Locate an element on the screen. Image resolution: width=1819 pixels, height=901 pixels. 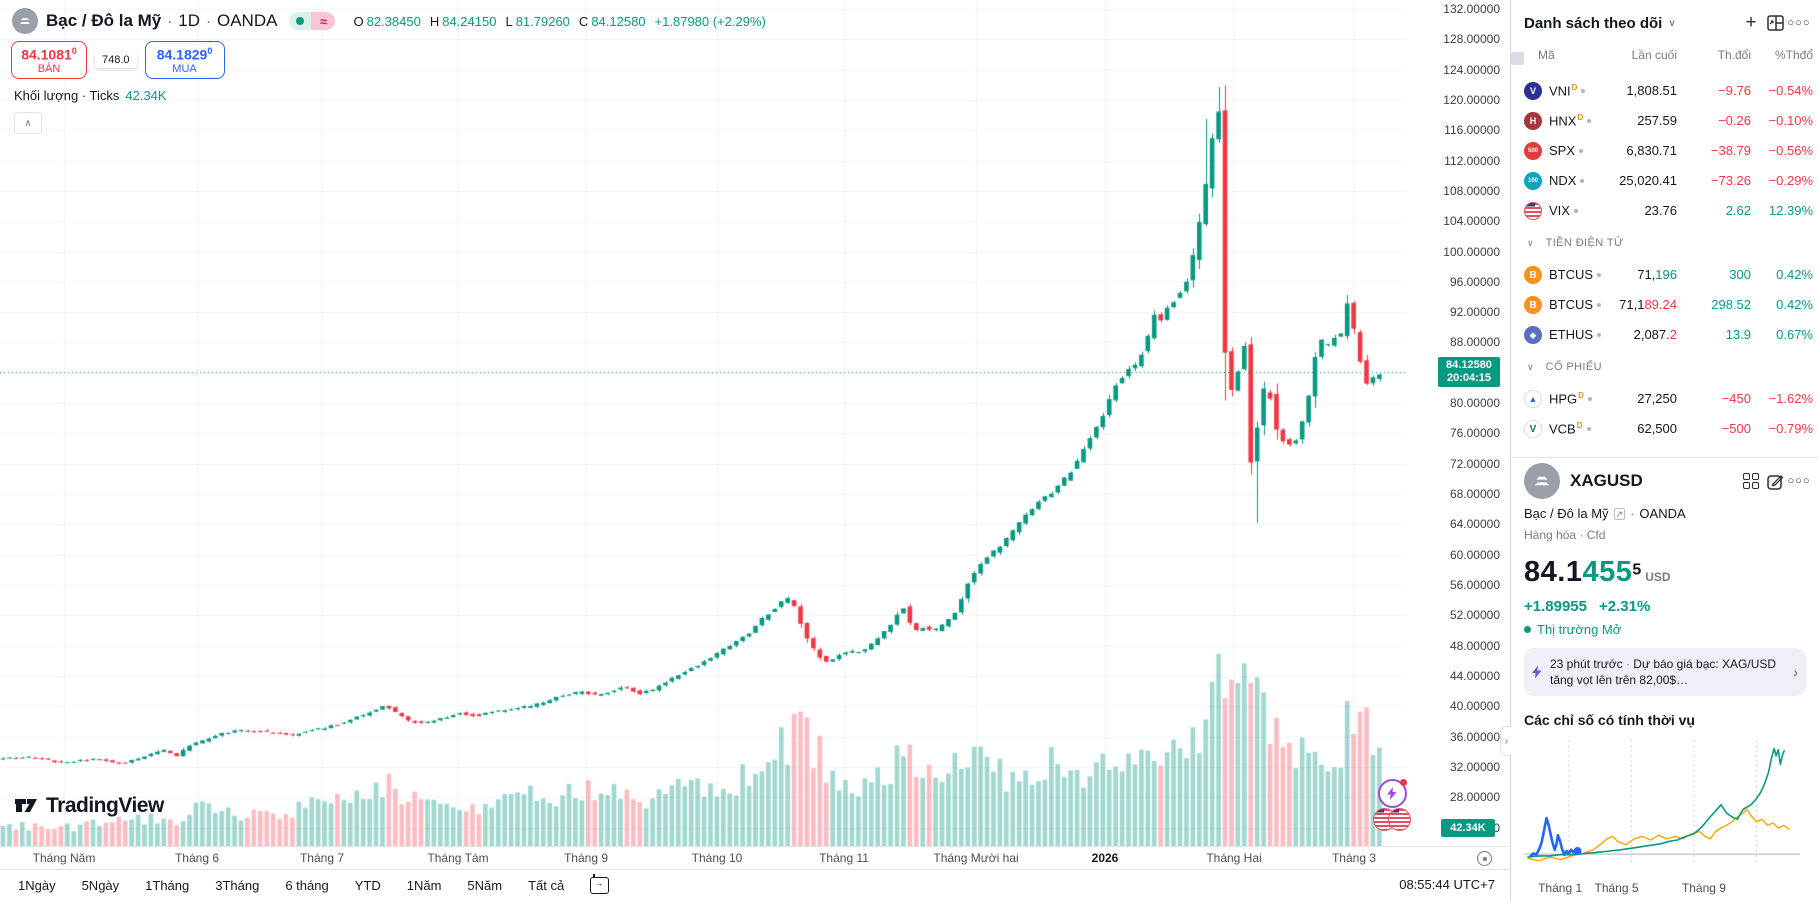
change-value: −0.26 is located at coordinates (1734, 120).